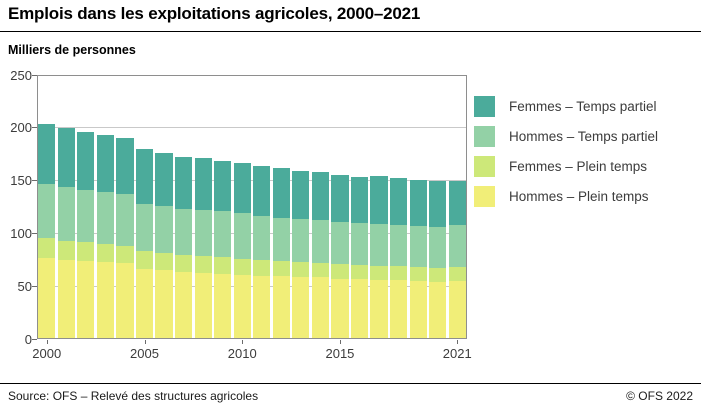  I want to click on y-axis-label: 50, so click(24, 286).